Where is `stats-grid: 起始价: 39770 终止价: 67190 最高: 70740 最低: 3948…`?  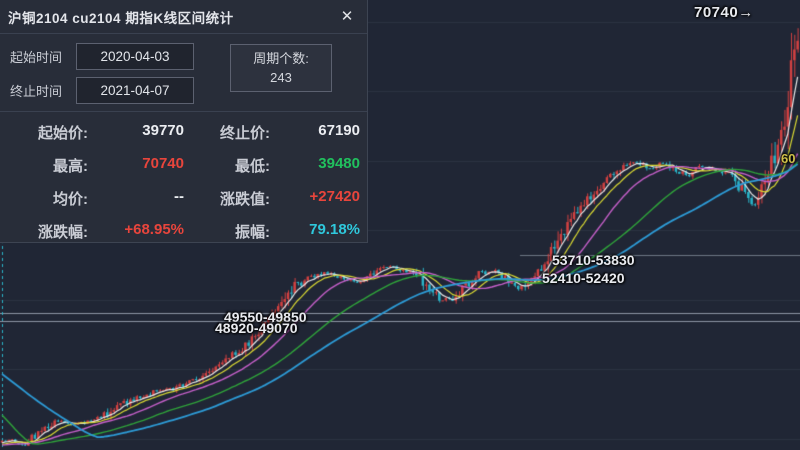 stats-grid: 起始价: 39770 终止价: 67190 最高: 70740 最低: 3948… is located at coordinates (183, 177).